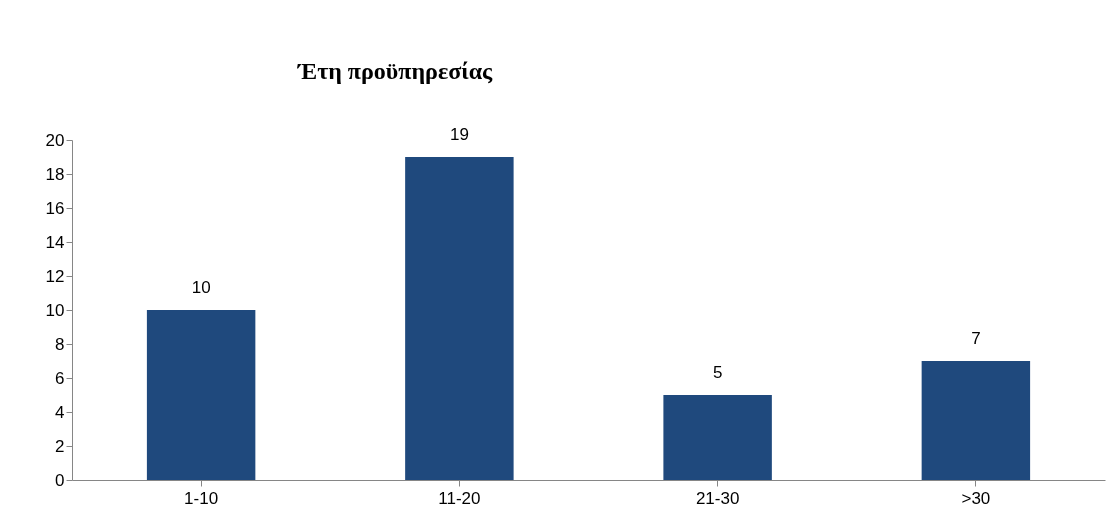 This screenshot has width=1119, height=525. What do you see at coordinates (976, 498) in the screenshot?
I see `x-tick-label: >30` at bounding box center [976, 498].